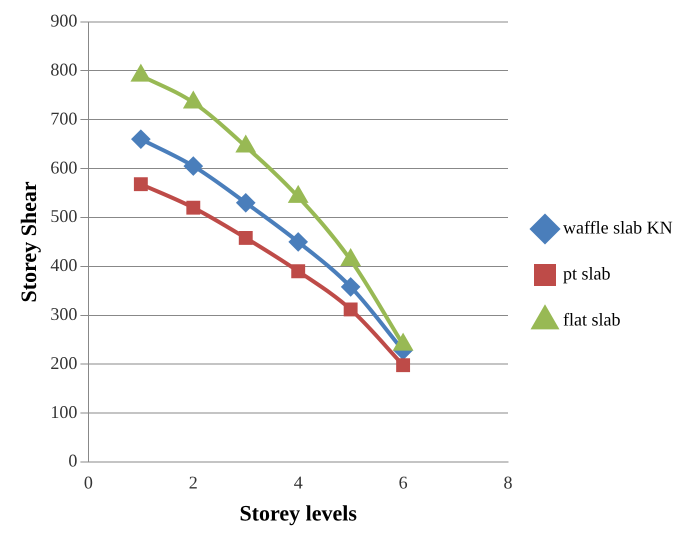 This screenshot has height=545, width=691. Describe the element at coordinates (618, 228) in the screenshot. I see `legend-label: waffle slab KN` at that location.